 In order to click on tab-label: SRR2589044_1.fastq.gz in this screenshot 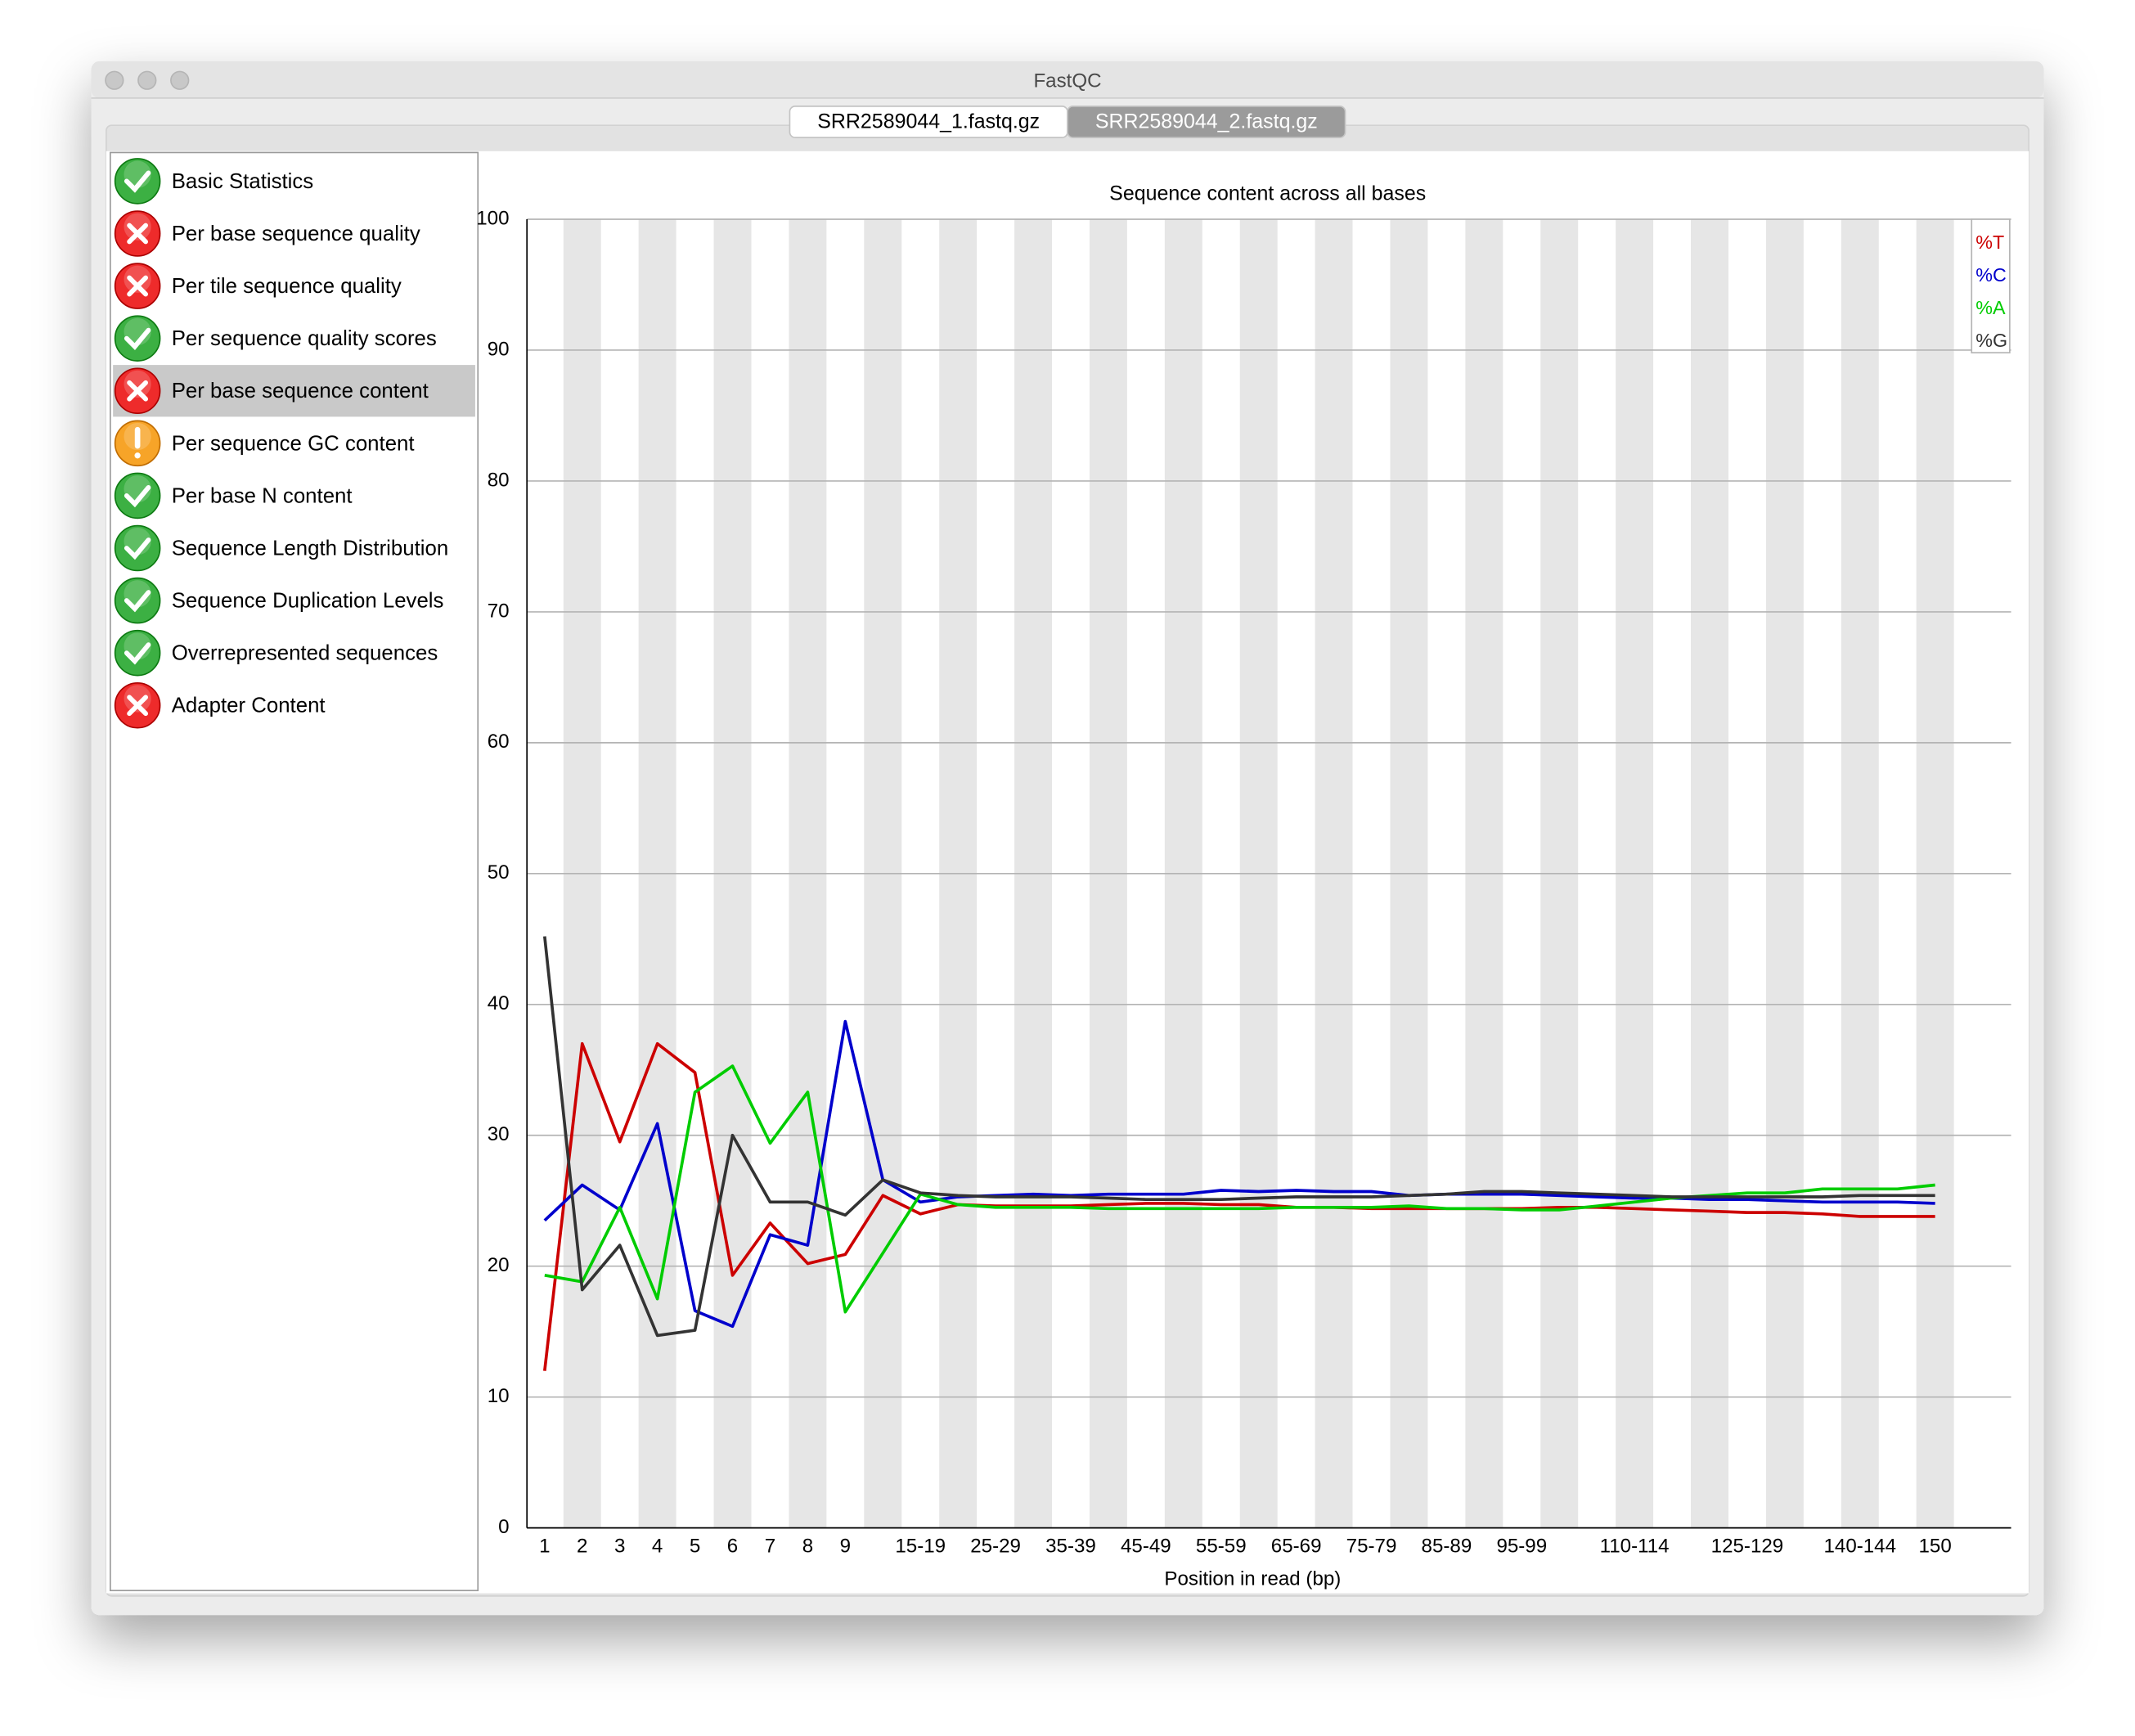, I will do `click(929, 121)`.